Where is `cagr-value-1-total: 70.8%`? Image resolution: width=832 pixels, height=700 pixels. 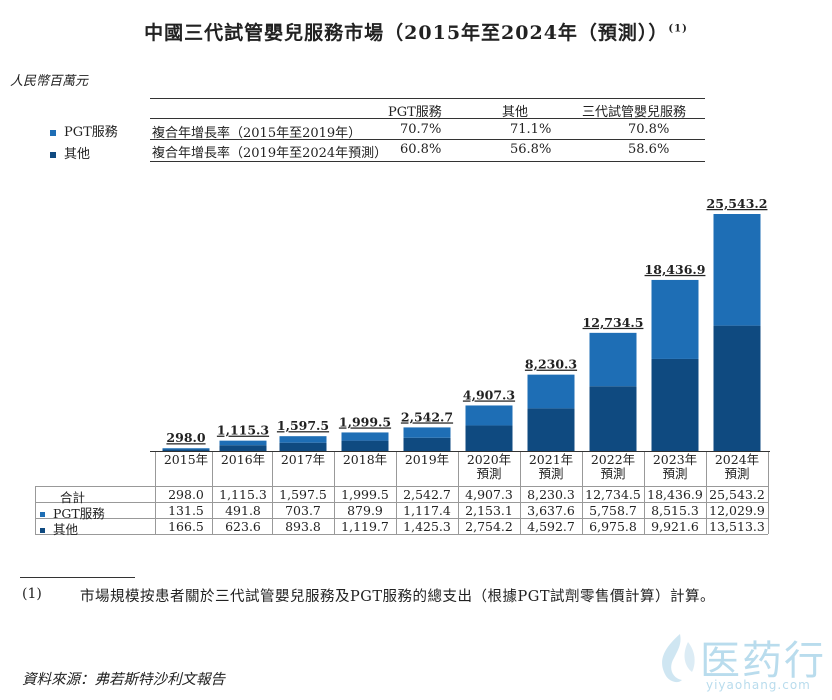 cagr-value-1-total: 70.8% is located at coordinates (649, 129).